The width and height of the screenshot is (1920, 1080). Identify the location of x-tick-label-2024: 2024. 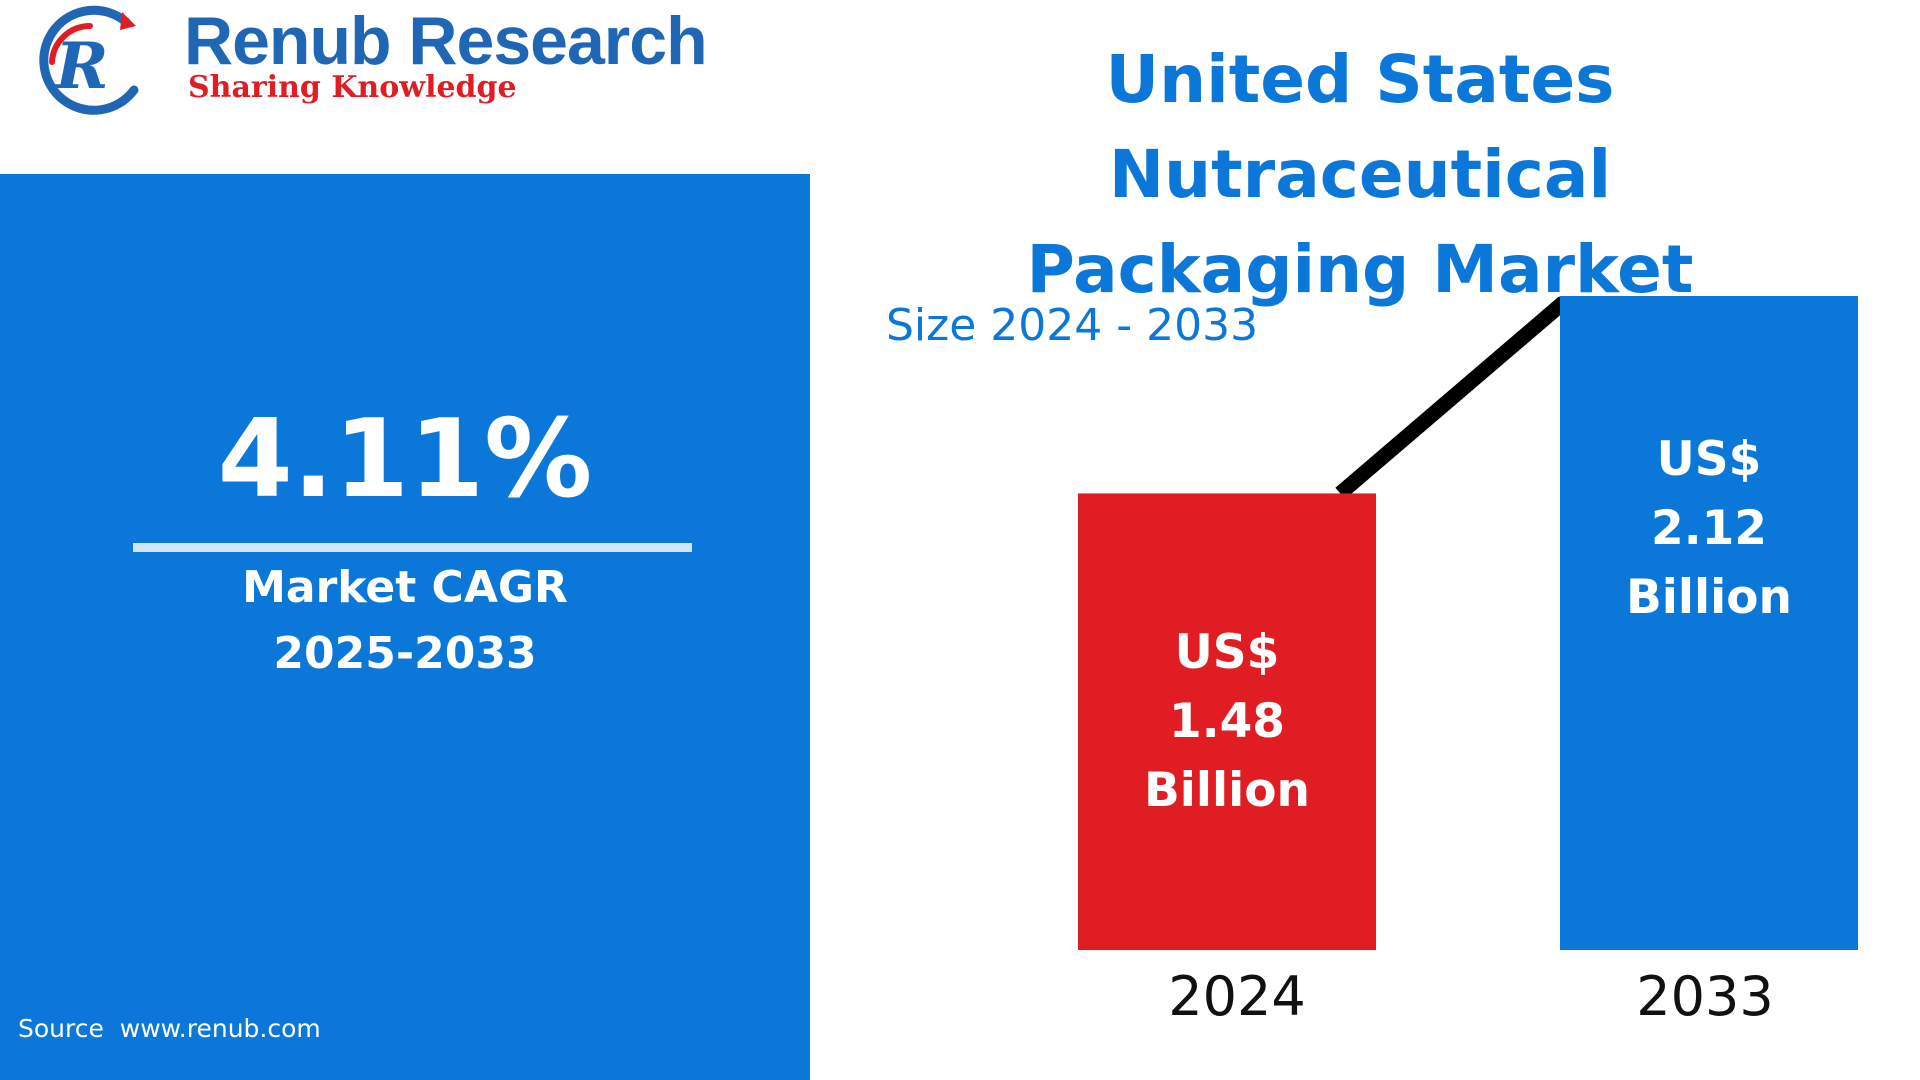
(1237, 996).